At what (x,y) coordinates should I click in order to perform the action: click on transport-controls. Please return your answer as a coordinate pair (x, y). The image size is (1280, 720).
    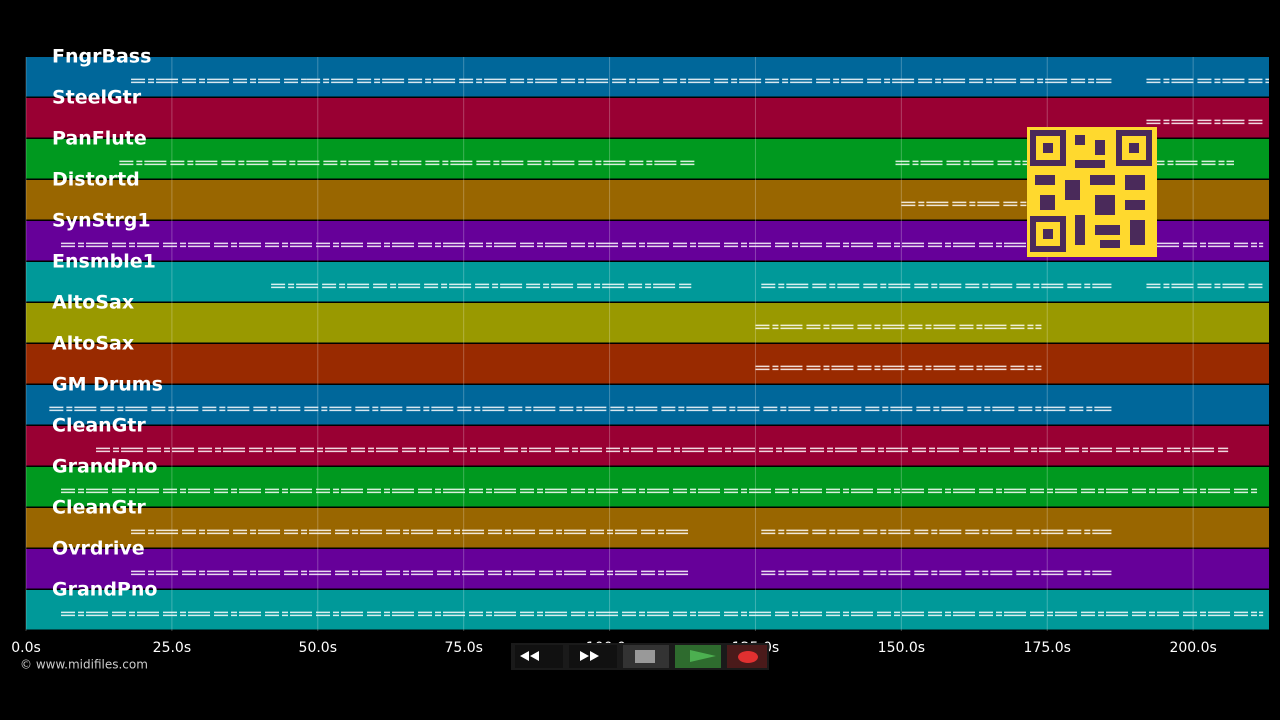
    Looking at the image, I should click on (640, 656).